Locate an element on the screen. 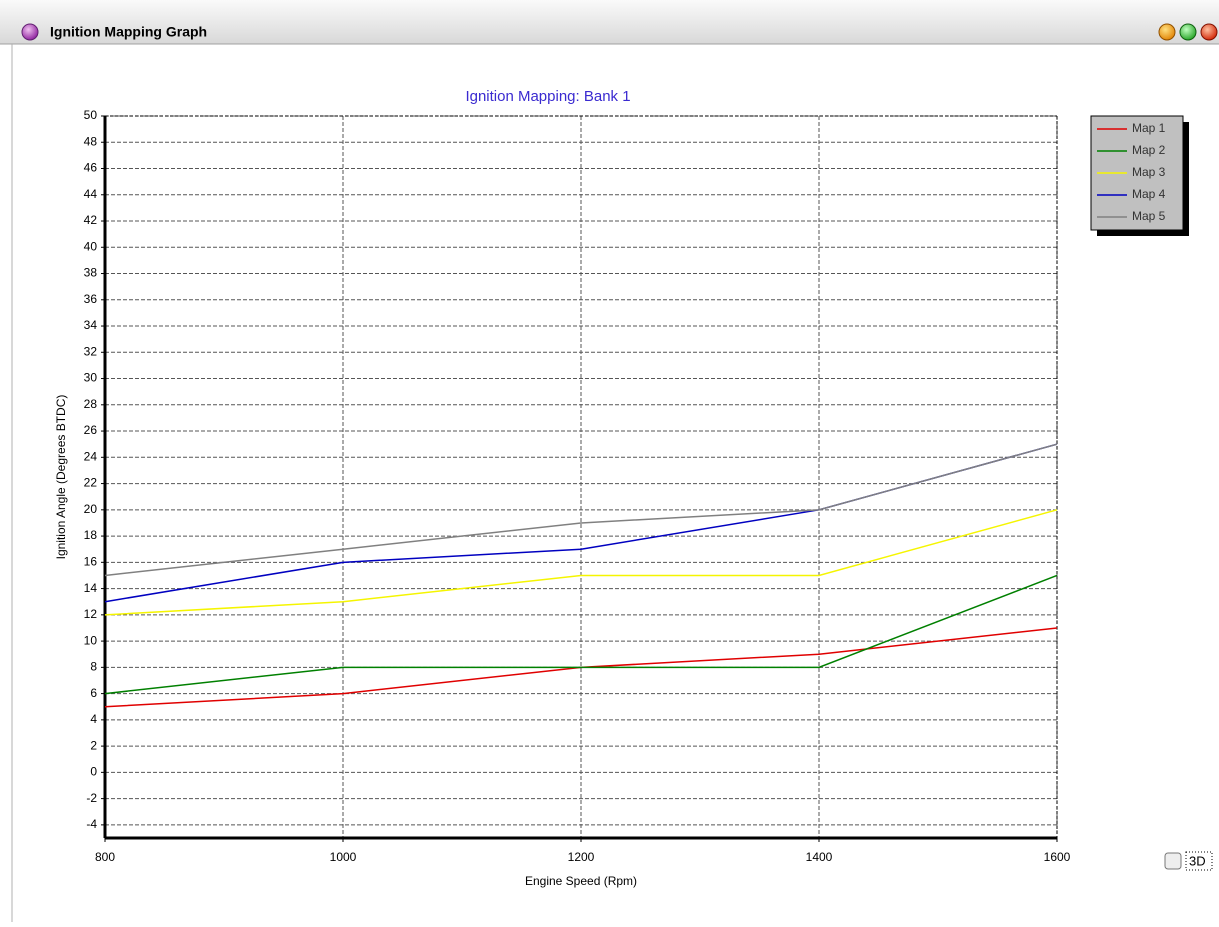 The height and width of the screenshot is (927, 1219). y-tick-label: 32 is located at coordinates (91, 351).